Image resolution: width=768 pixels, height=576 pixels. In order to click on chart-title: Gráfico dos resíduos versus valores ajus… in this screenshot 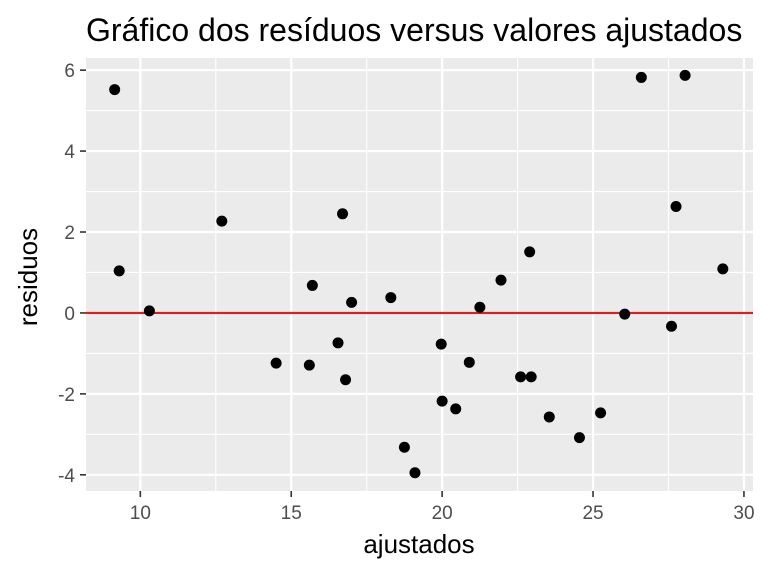, I will do `click(414, 30)`.